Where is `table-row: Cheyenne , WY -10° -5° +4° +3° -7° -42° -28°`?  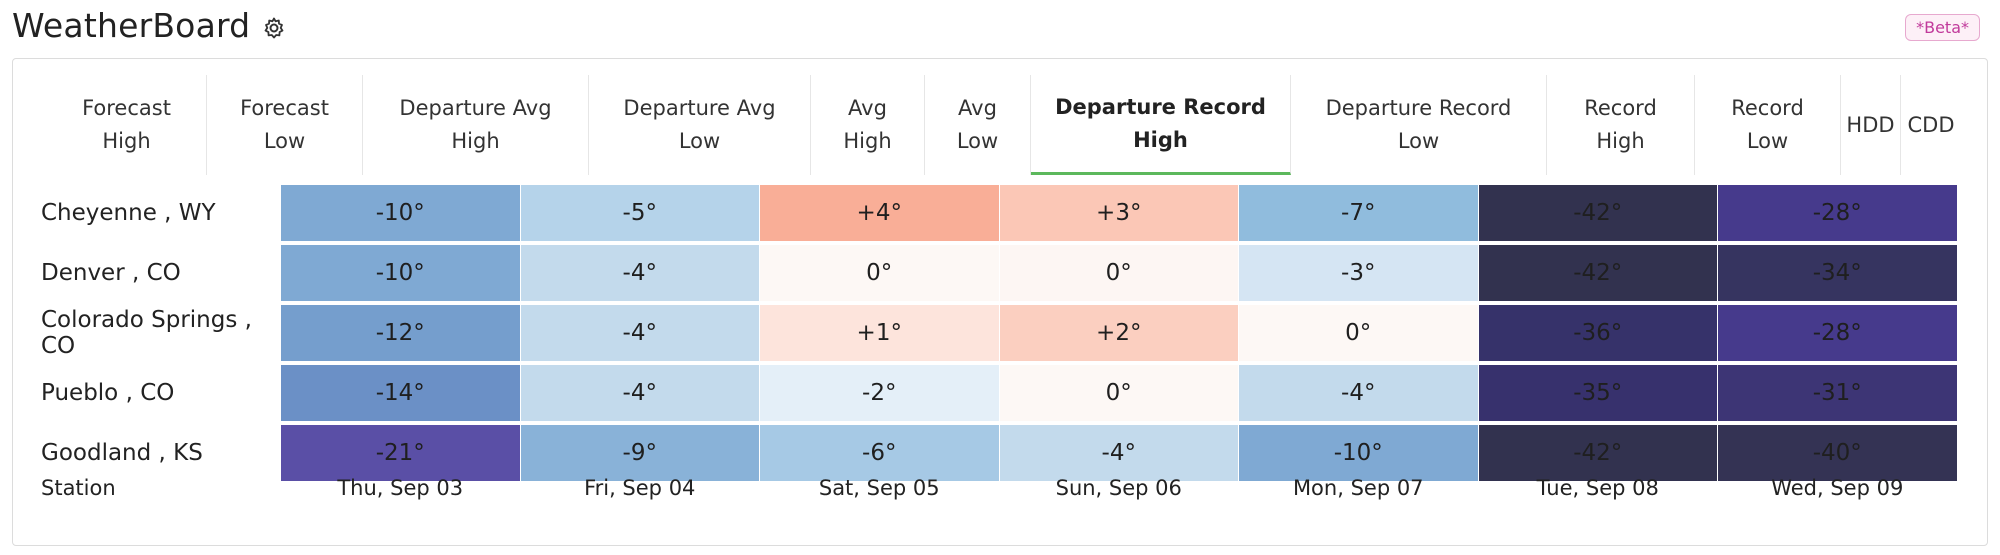 table-row: Cheyenne , WY -10° -5° +4° +3° -7° -42° -28° is located at coordinates (1001, 213).